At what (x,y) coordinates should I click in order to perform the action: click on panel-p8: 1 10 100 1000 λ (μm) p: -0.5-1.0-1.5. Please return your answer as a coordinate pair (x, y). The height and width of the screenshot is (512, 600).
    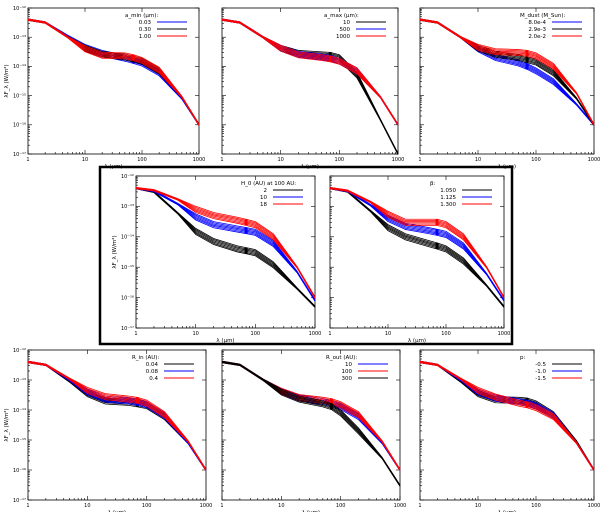
    Looking at the image, I should click on (509, 430).